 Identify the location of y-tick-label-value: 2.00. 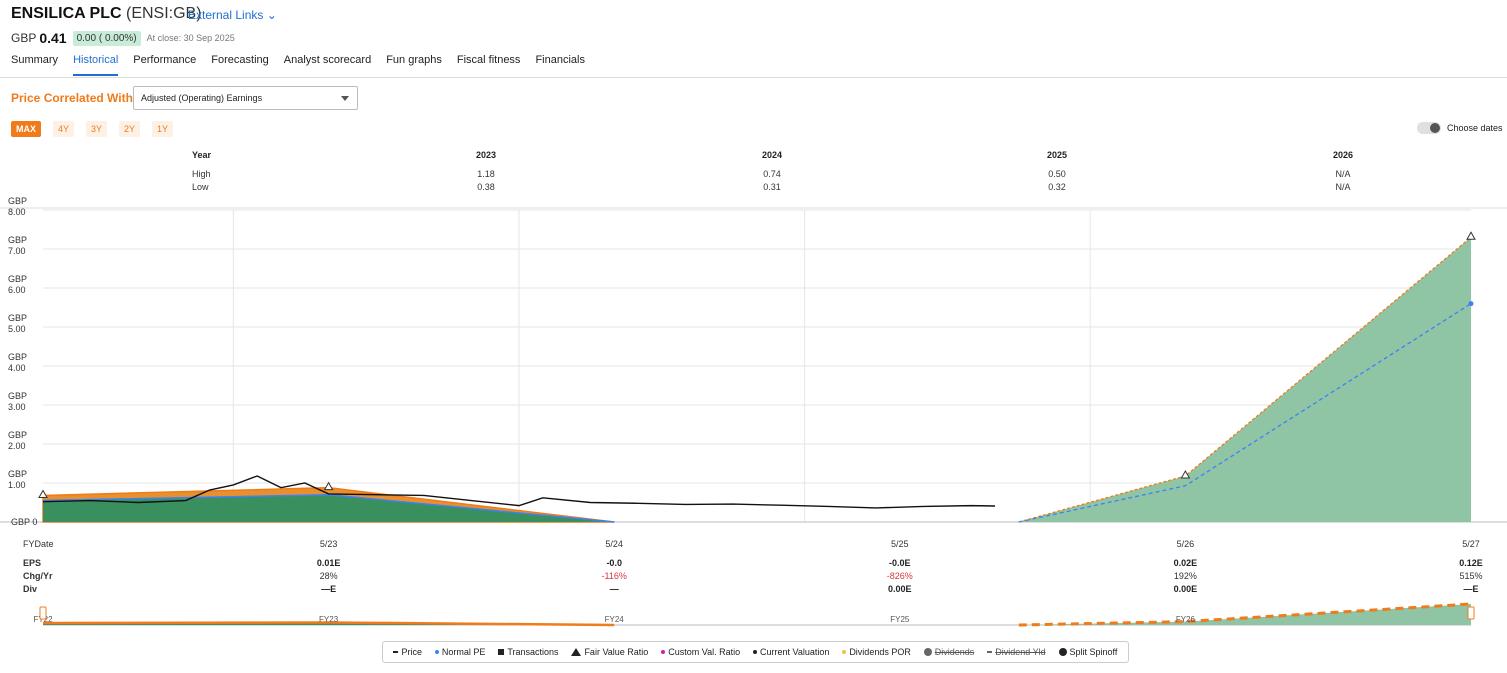
(17, 446).